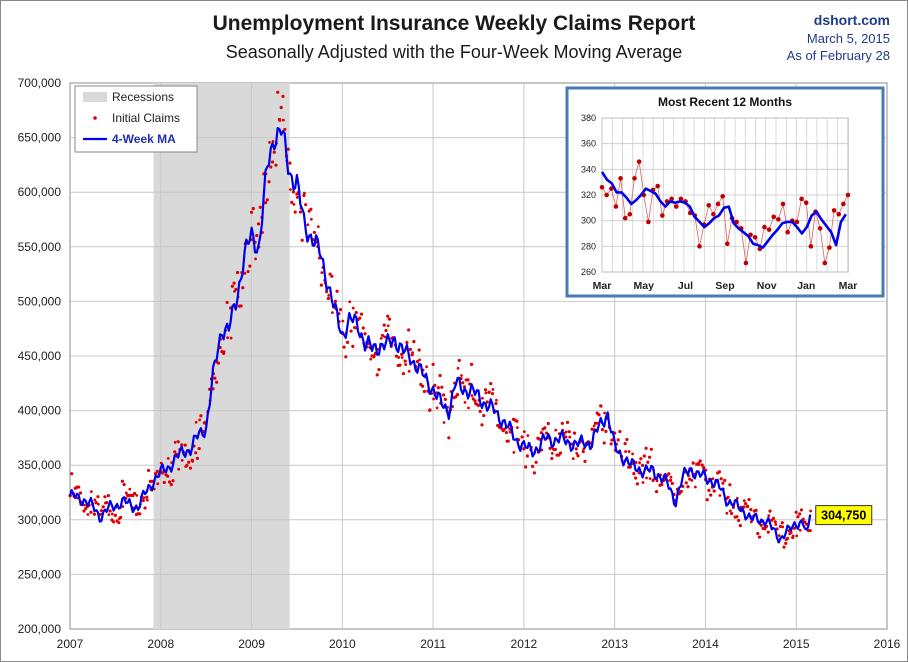 The image size is (908, 662). What do you see at coordinates (40, 247) in the screenshot?
I see `y-tick-label: 550,000` at bounding box center [40, 247].